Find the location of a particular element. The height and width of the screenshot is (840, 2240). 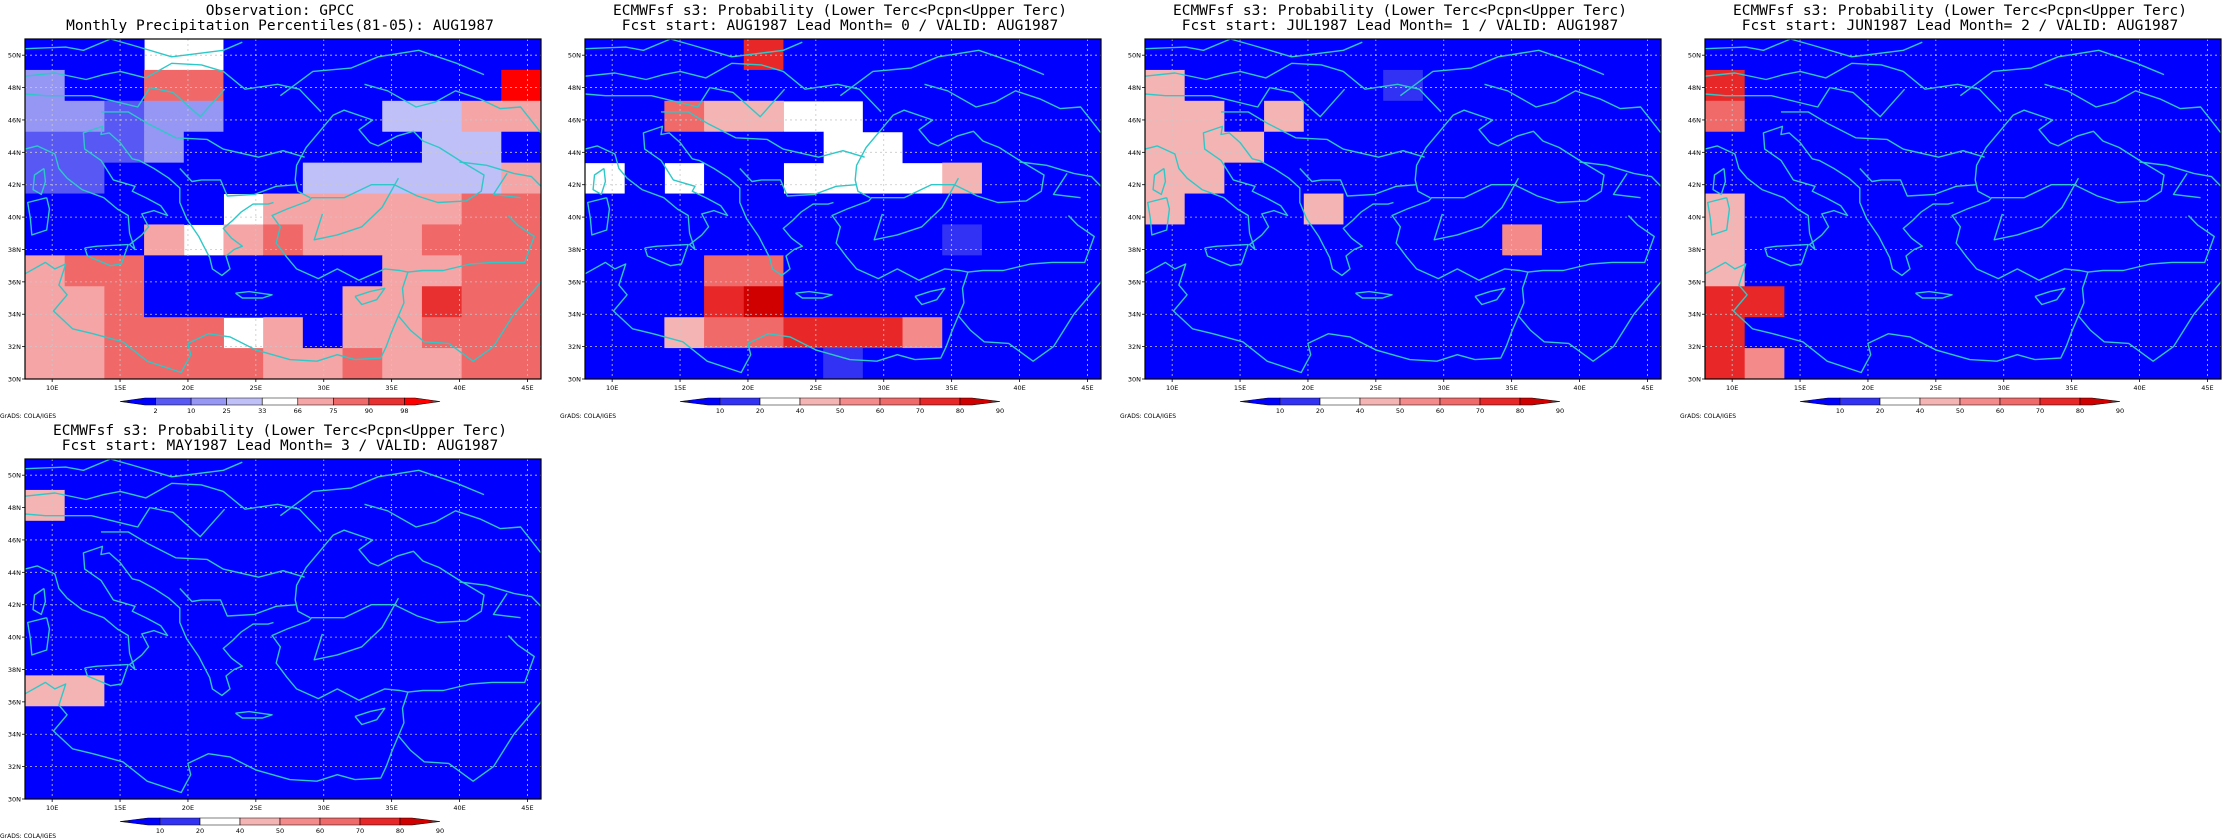

lat-label: 36N is located at coordinates (14, 702).